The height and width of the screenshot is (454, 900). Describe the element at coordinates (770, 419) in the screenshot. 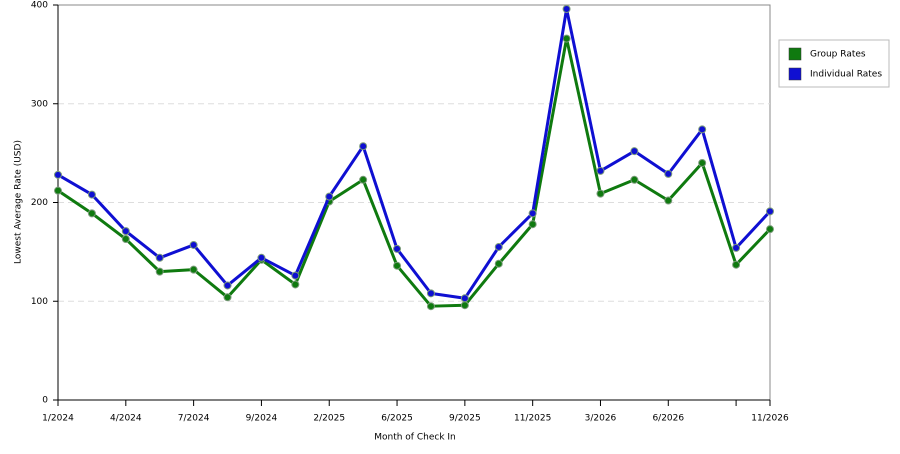

I see `x-tick-label: 11/2026` at that location.